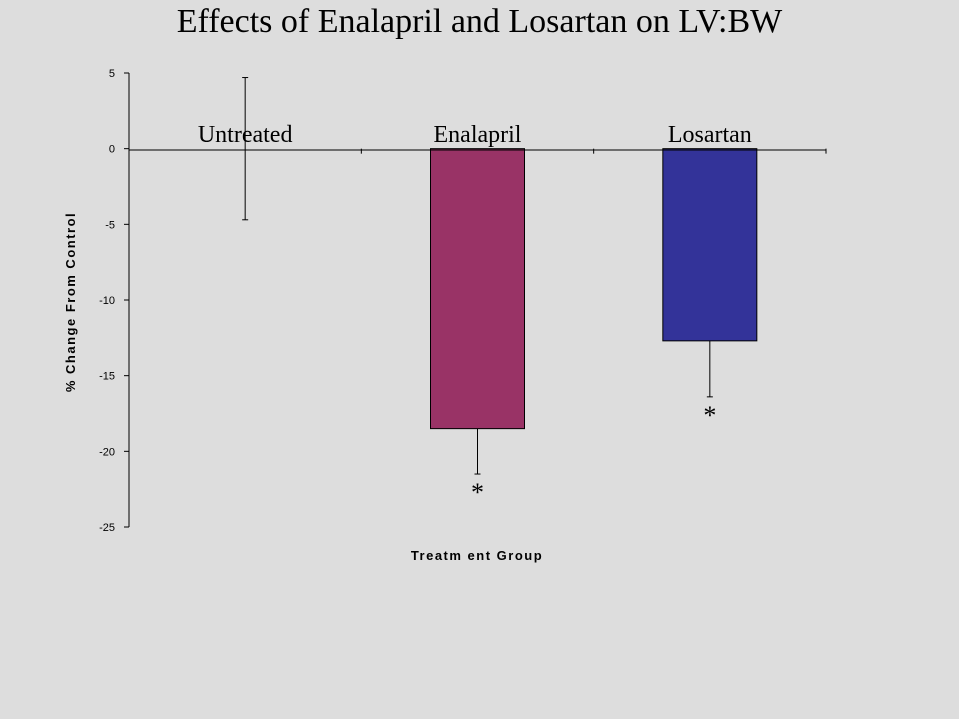  What do you see at coordinates (593, 454) in the screenshot?
I see `annotations-layer: **` at bounding box center [593, 454].